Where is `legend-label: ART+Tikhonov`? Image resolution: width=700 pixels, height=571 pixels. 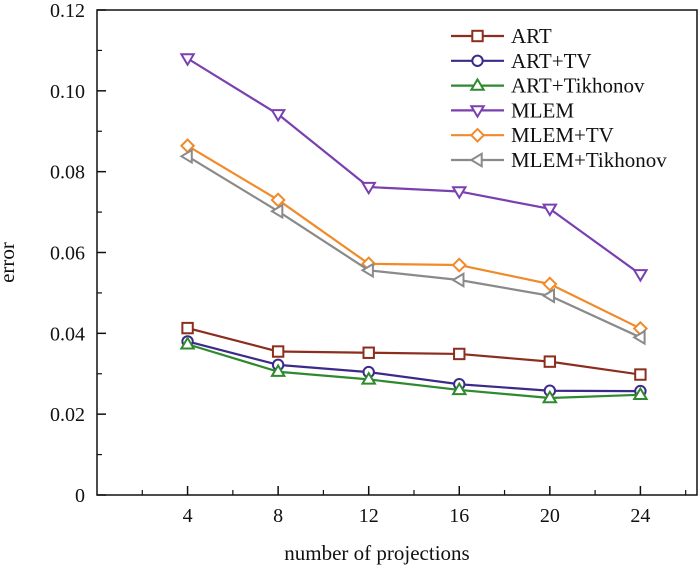 legend-label: ART+Tikhonov is located at coordinates (578, 86).